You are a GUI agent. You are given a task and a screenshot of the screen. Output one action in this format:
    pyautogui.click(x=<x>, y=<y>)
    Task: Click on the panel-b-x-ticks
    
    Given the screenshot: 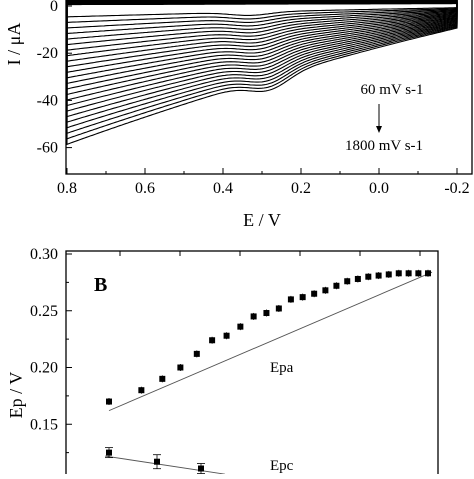 What is the action you would take?
    pyautogui.click(x=270, y=253)
    